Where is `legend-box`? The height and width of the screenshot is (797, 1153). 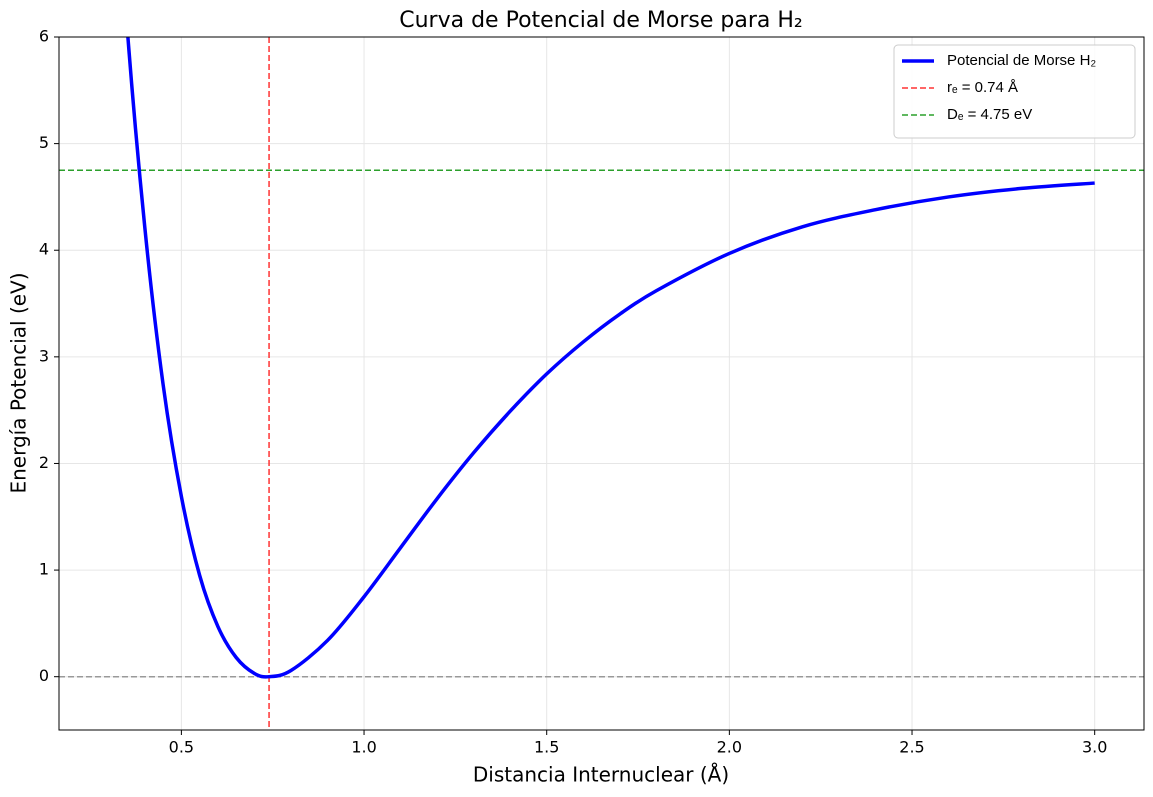 legend-box is located at coordinates (1014, 91).